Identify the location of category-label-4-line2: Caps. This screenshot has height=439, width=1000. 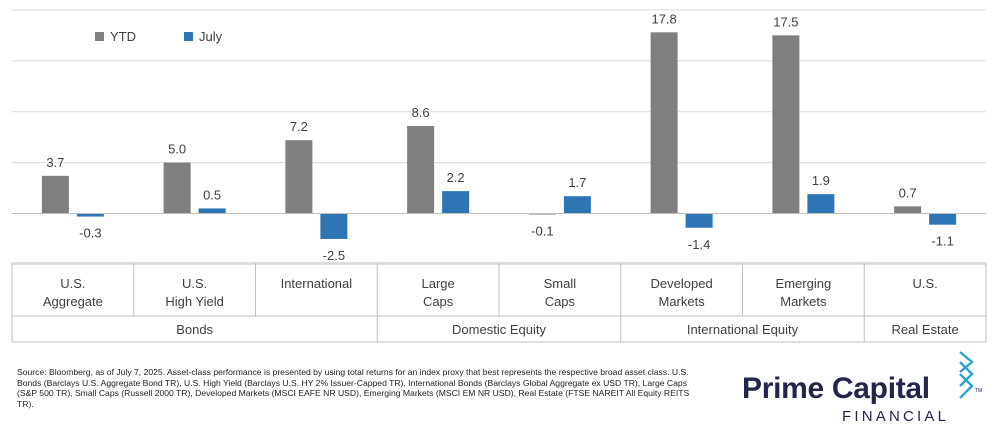
(438, 301).